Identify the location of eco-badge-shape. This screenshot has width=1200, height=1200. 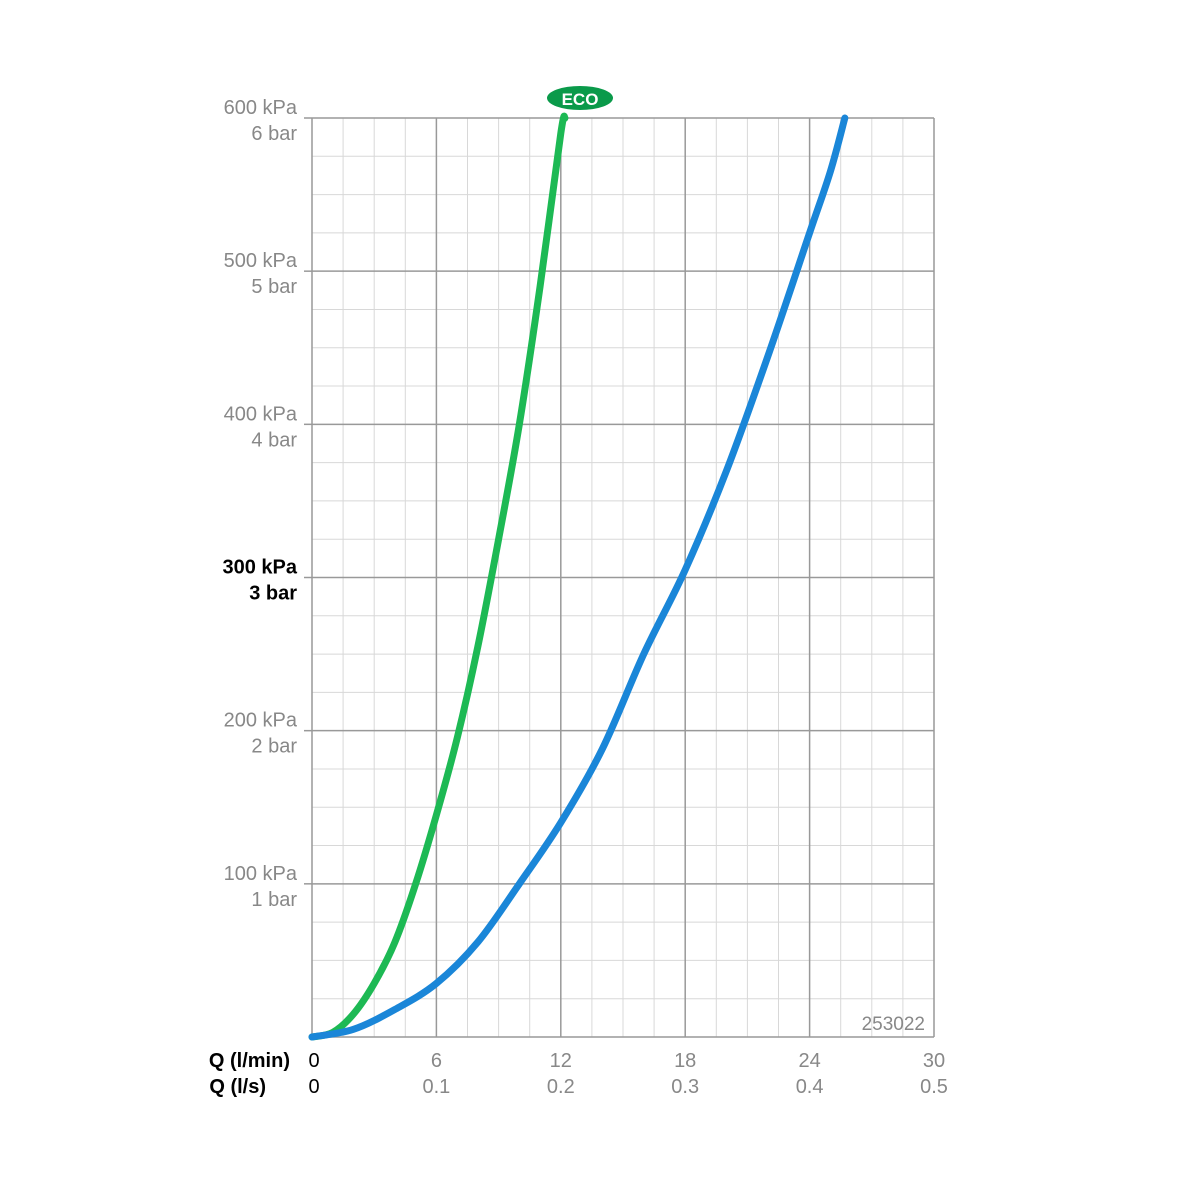
(580, 98).